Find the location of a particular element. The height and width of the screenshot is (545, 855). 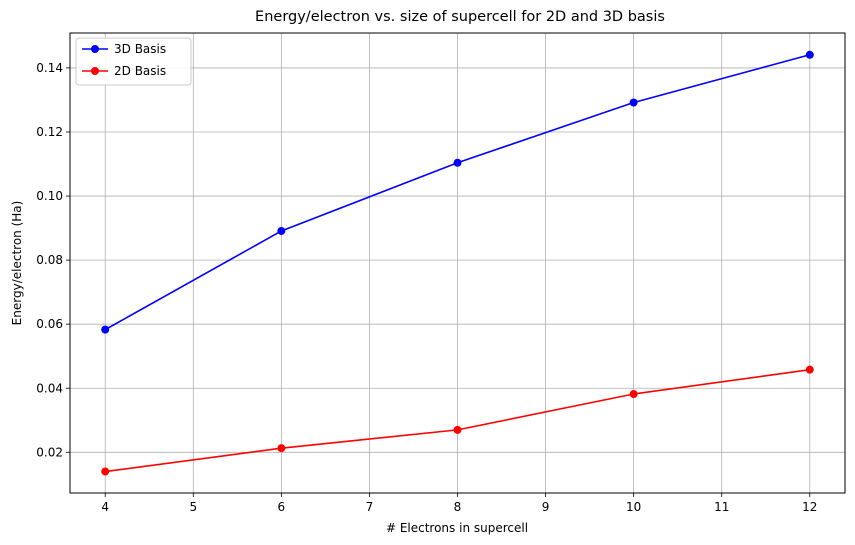

y-tick-label: 0.12 is located at coordinates (49, 132).